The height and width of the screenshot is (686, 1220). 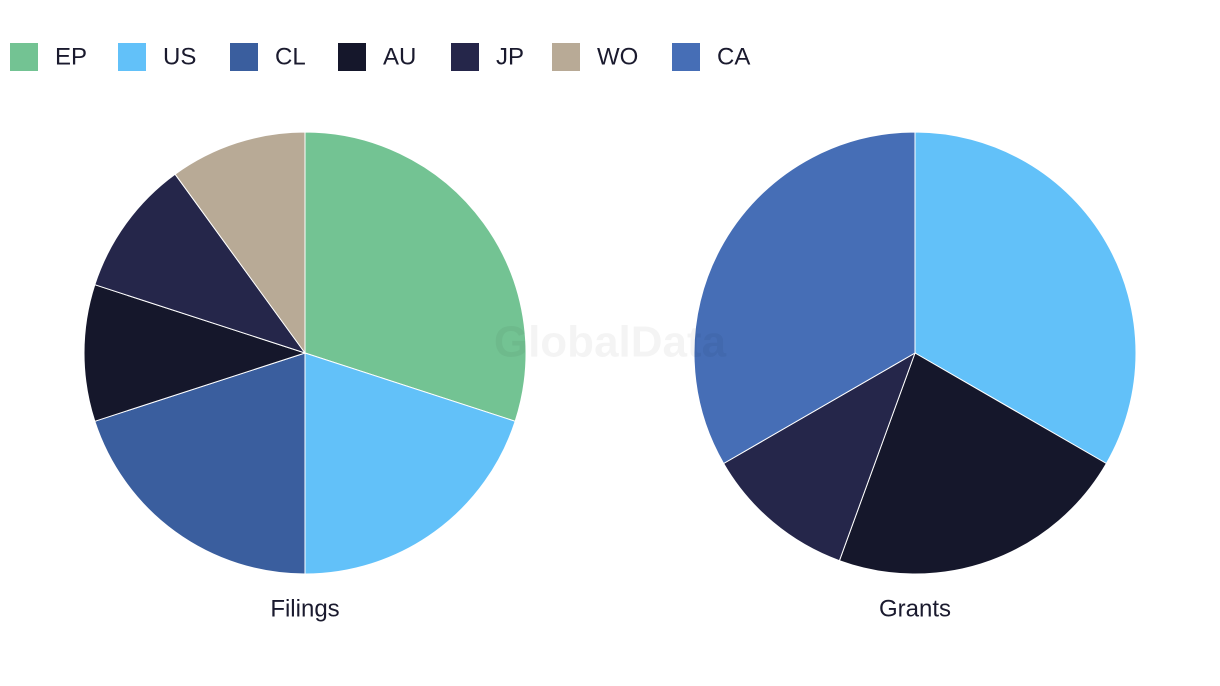 What do you see at coordinates (179, 56) in the screenshot?
I see `legend-label: US` at bounding box center [179, 56].